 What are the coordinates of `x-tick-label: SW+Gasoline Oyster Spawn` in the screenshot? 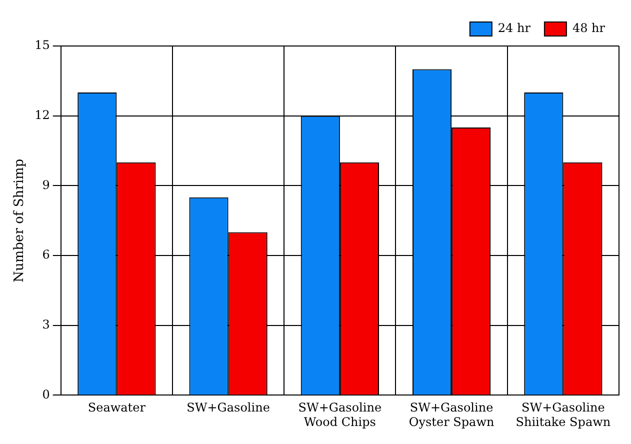 It's located at (451, 414).